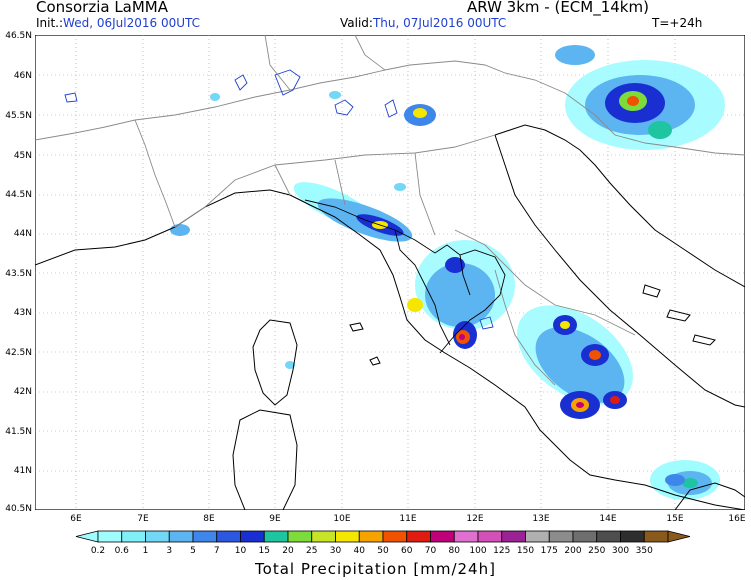 The image size is (751, 580). What do you see at coordinates (22, 234) in the screenshot?
I see `lat-label: 44N` at bounding box center [22, 234].